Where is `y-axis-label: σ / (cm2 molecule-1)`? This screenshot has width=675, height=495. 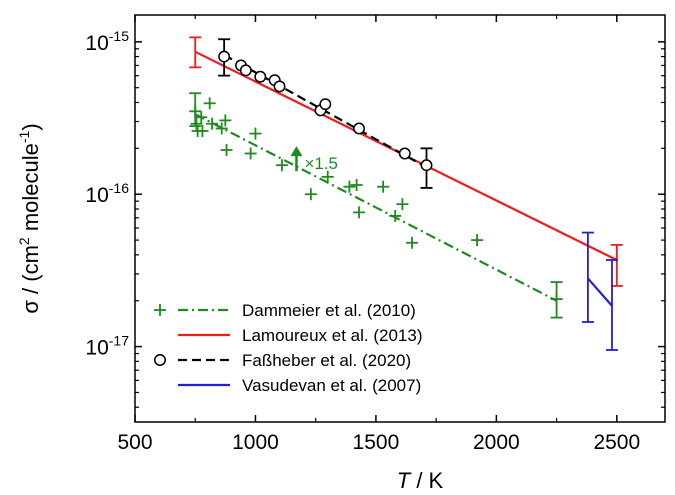
y-axis-label: σ / (cm2 molecule-1) is located at coordinates (29, 218).